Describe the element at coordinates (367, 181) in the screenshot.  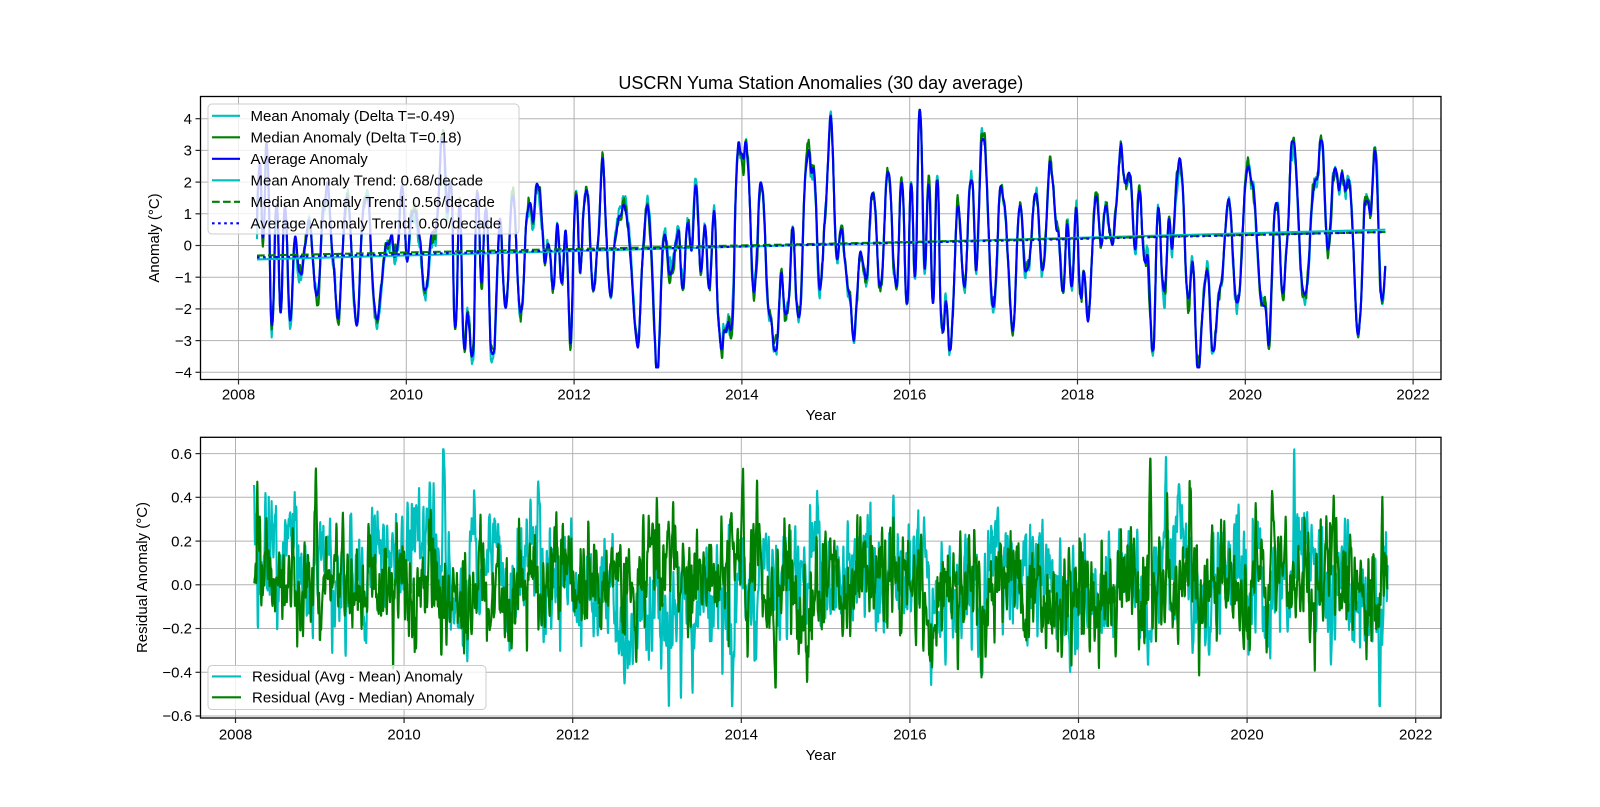
I see `svg-text:Mean Anomaly Trend: 0.68/decad: Mean Anomaly Trend: 0.68/decade` at that location.